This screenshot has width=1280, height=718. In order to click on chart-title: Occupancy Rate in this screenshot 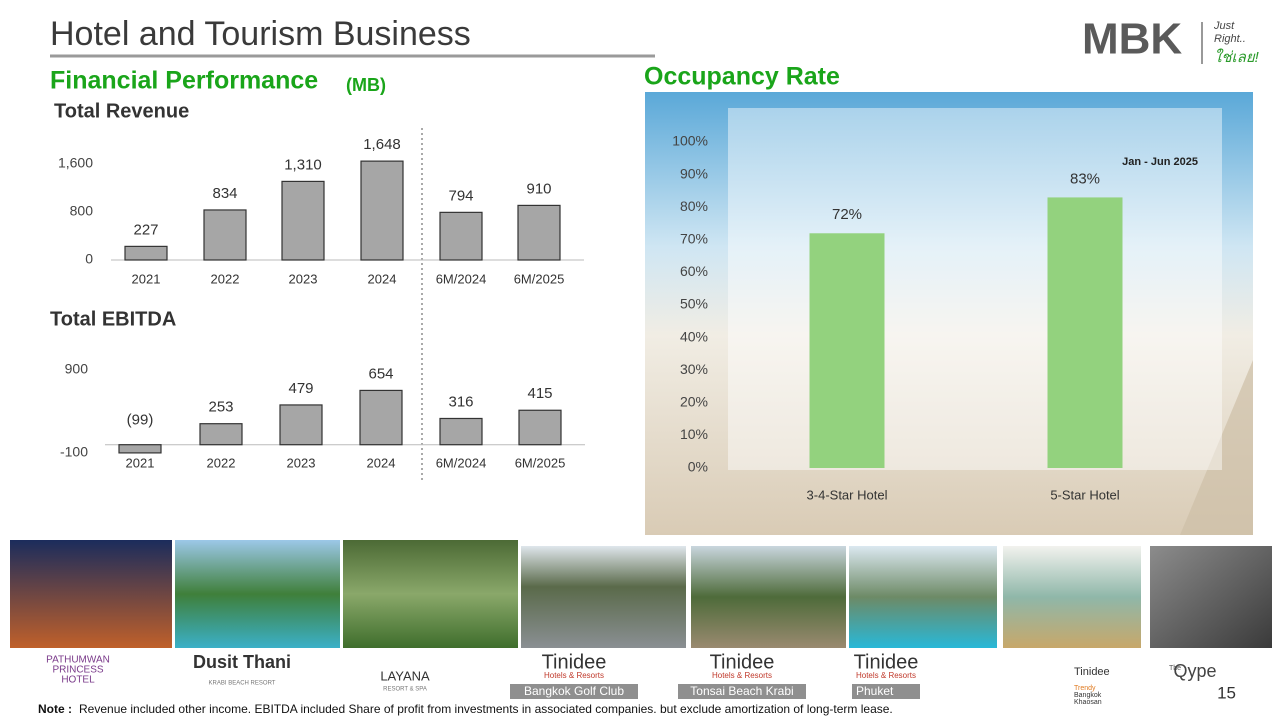, I will do `click(742, 77)`.